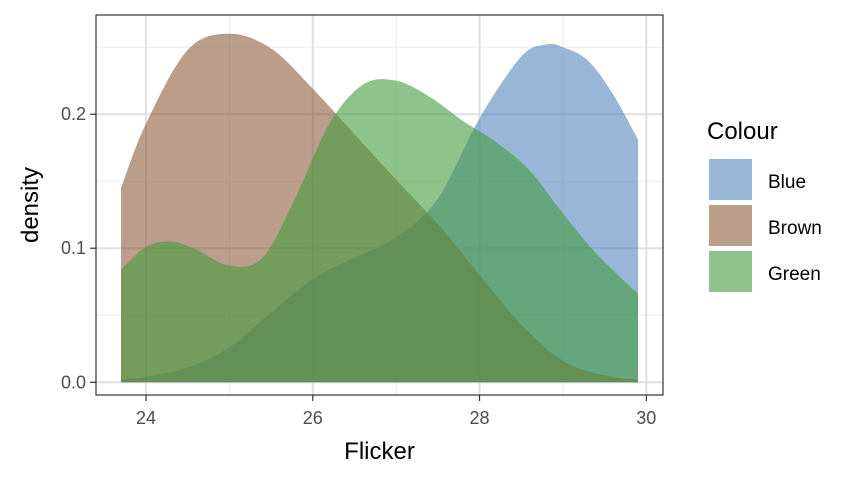 The width and height of the screenshot is (864, 480). What do you see at coordinates (764, 205) in the screenshot?
I see `legend: Colour Blue Brown Green` at bounding box center [764, 205].